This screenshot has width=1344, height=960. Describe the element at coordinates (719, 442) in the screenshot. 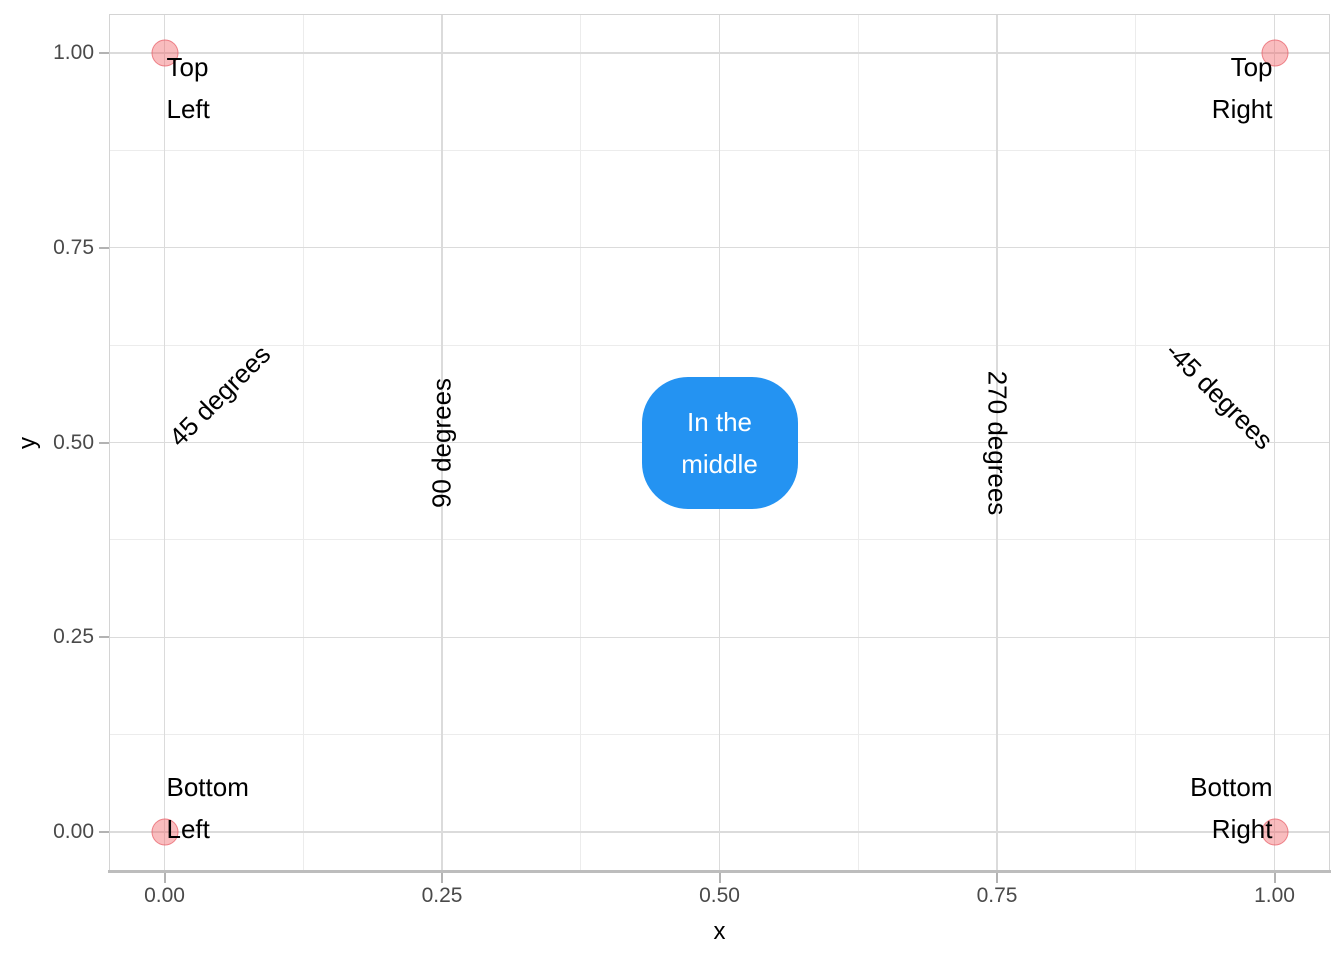

I see `middle-label: In the middle` at that location.